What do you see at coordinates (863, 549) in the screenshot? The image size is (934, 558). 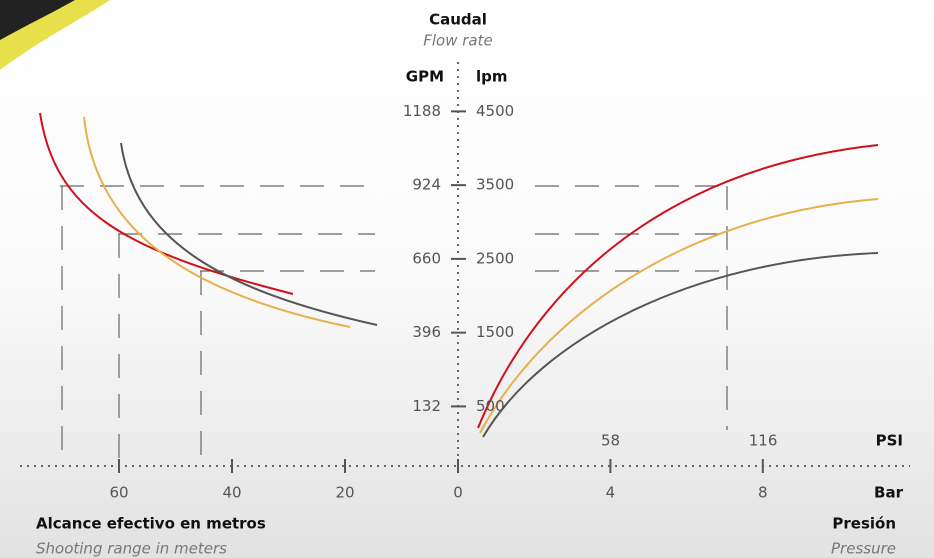 I see `pressure-subtitle: Pressure` at bounding box center [863, 549].